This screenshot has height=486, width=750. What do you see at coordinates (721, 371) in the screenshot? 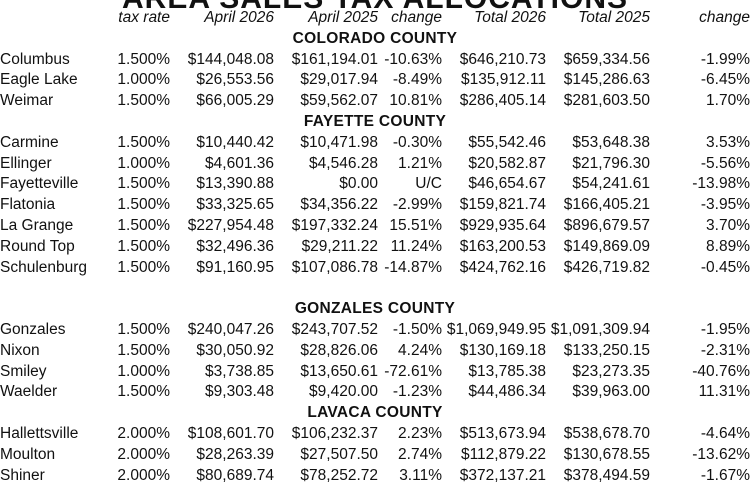
I see `total-change: -40.76%` at bounding box center [721, 371].